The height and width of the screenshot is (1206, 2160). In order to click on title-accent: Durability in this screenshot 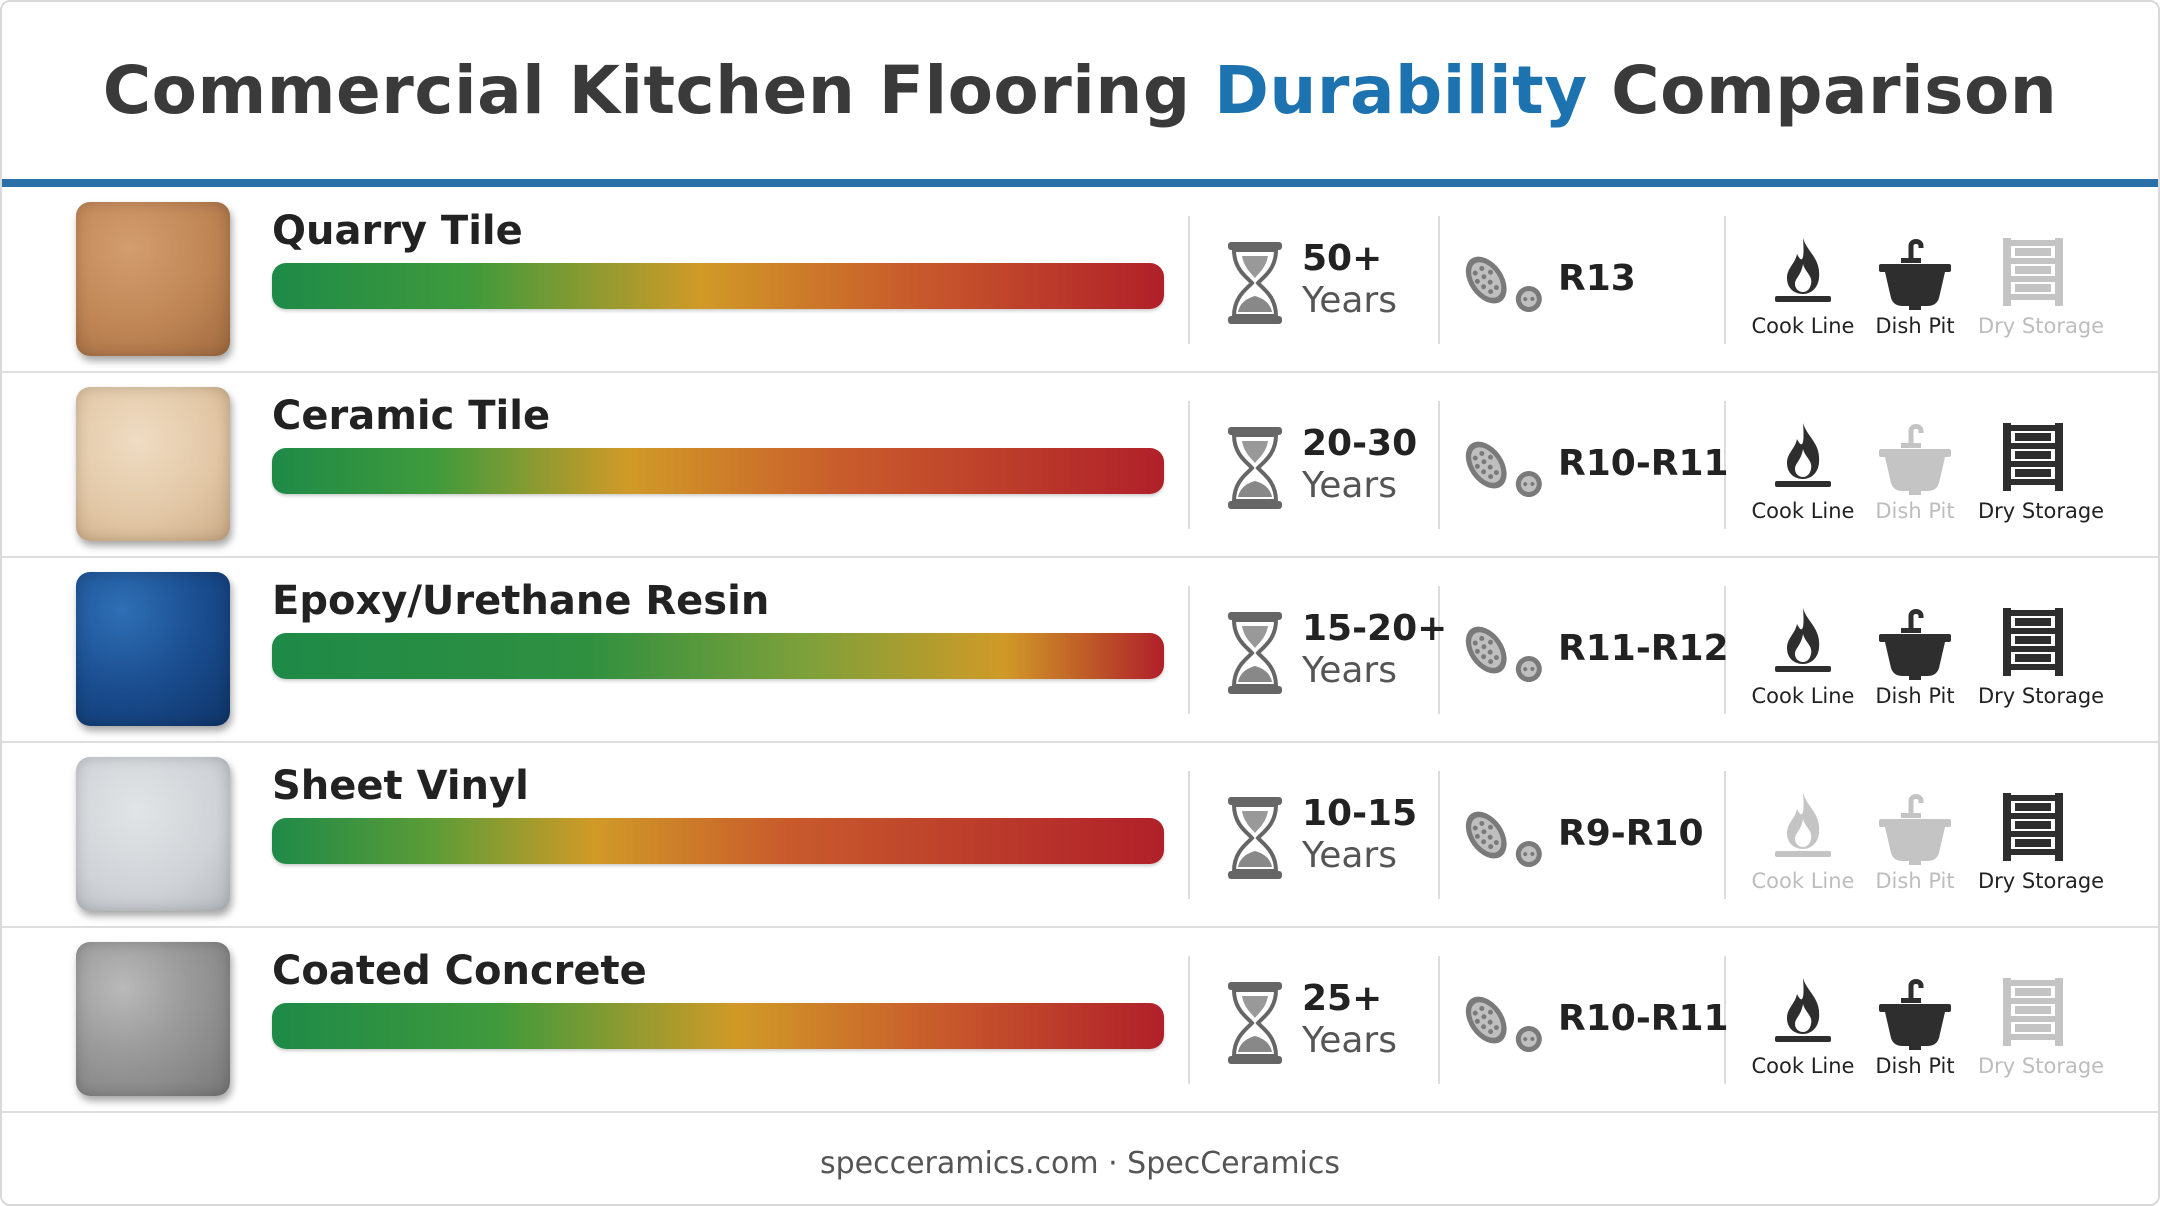, I will do `click(1401, 90)`.